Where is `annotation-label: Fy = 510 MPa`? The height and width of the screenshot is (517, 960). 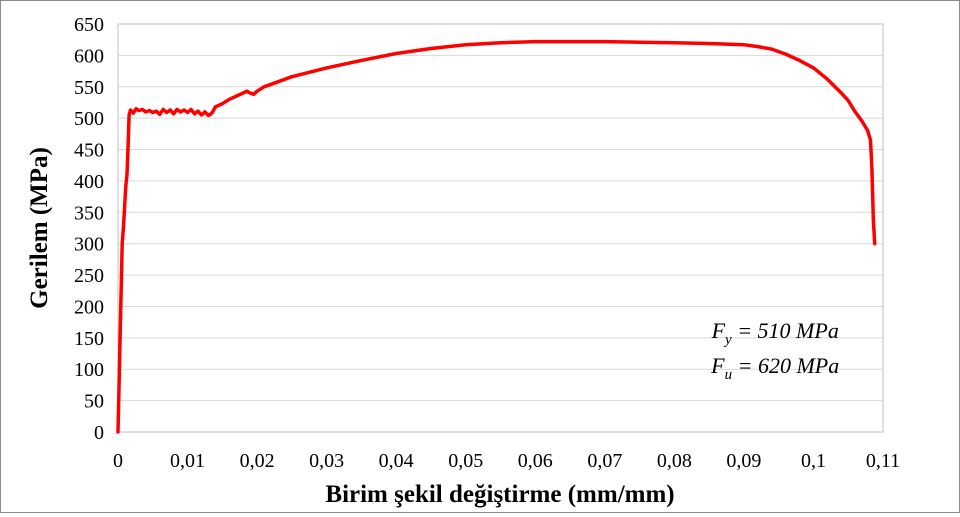 annotation-label: Fy = 510 MPa is located at coordinates (775, 333).